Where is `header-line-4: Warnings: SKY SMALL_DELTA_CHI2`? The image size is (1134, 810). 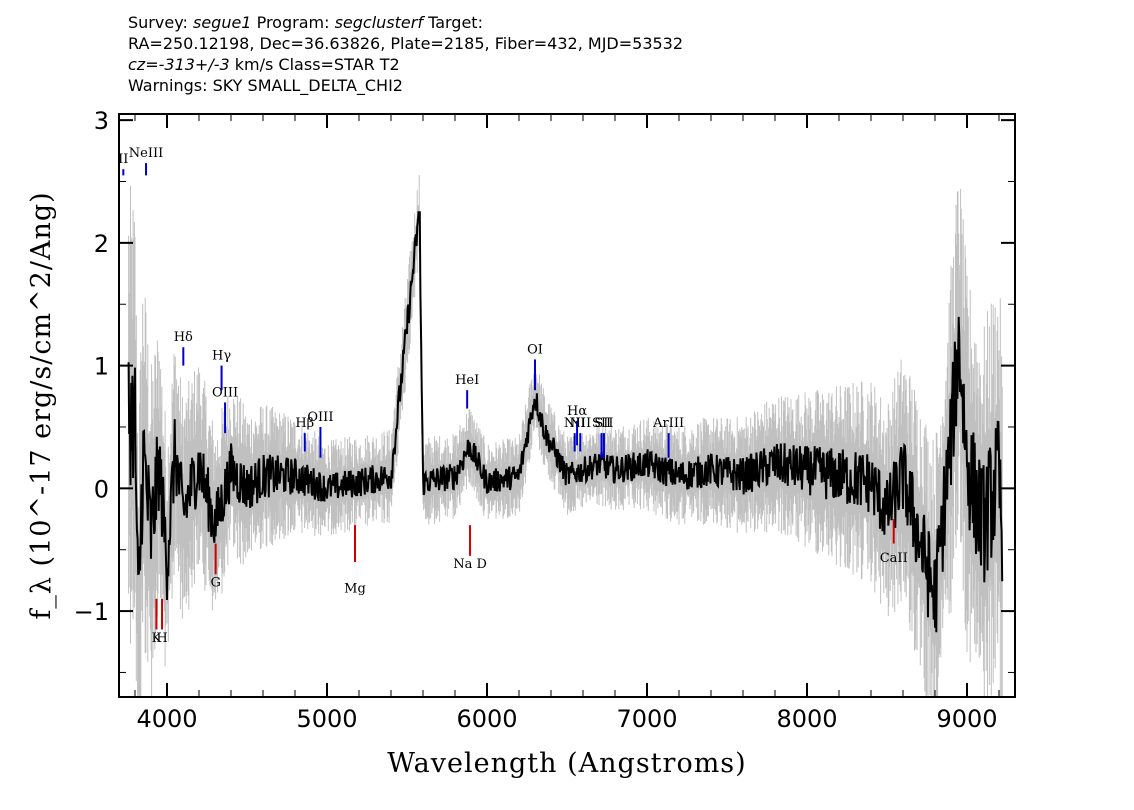 header-line-4: Warnings: SKY SMALL_DELTA_CHI2 is located at coordinates (265, 85).